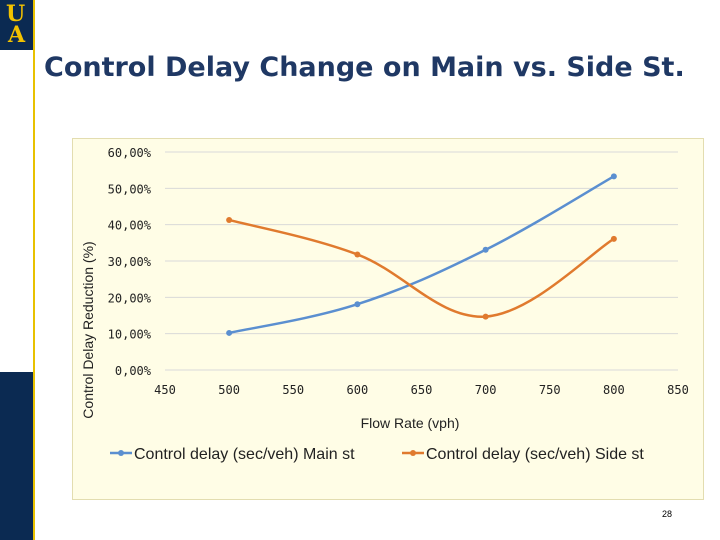 The width and height of the screenshot is (720, 540). I want to click on x-tick-label: 800, so click(614, 390).